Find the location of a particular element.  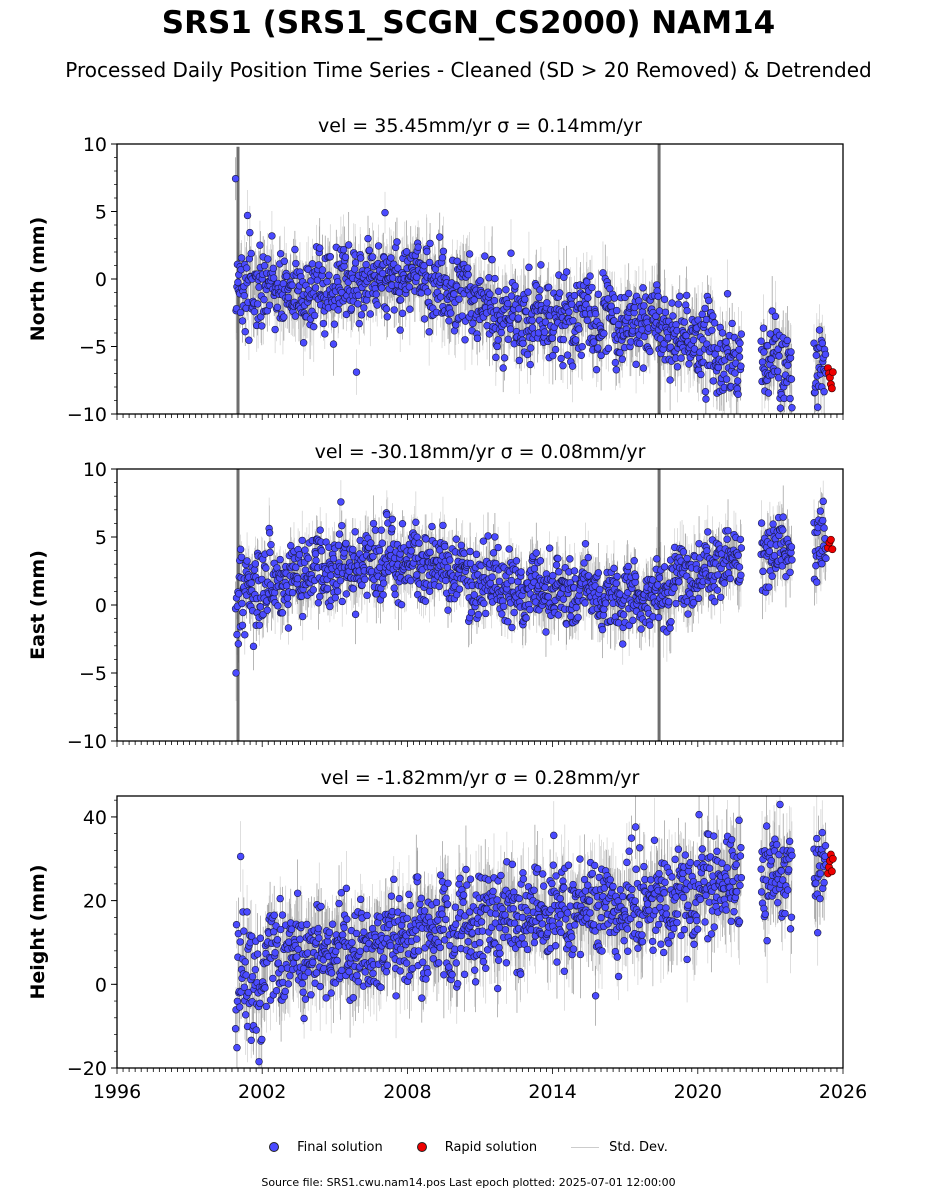

y-axis-label: North (mm) is located at coordinates (38, 279).